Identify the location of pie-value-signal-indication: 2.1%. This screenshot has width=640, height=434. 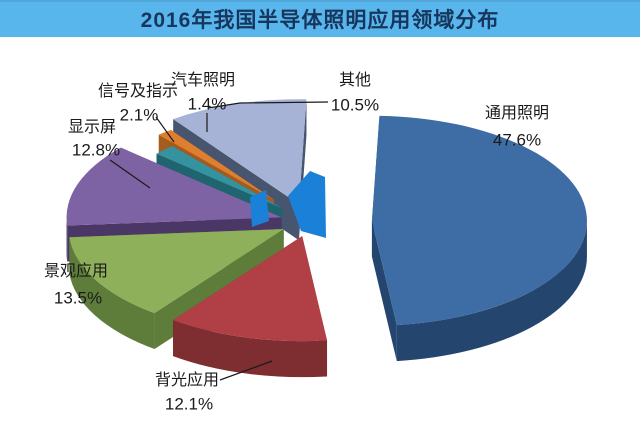
(139, 115).